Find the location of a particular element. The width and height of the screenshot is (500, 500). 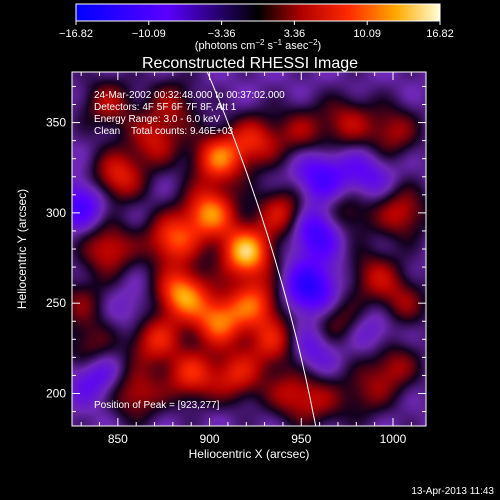

y-tick-label: 350 is located at coordinates (56, 123).